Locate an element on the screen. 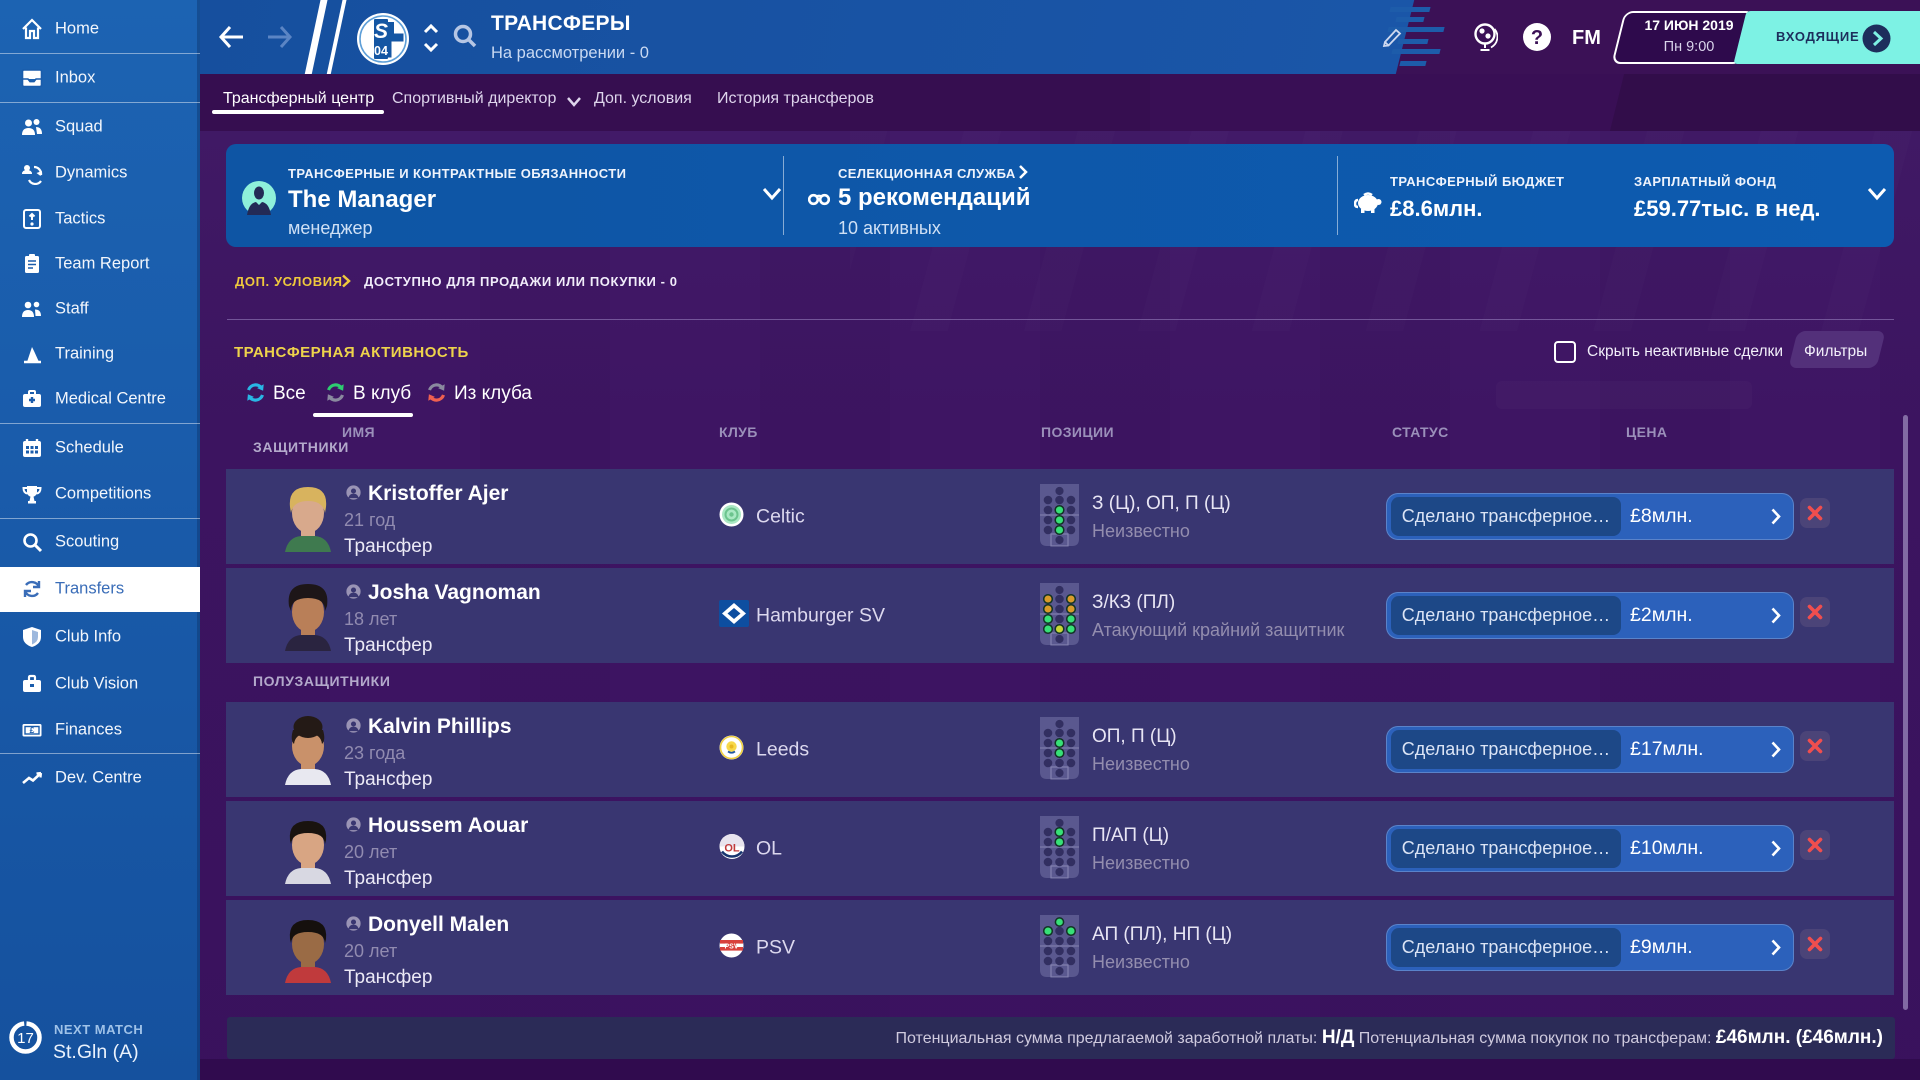 The width and height of the screenshot is (1920, 1080). svg-text: 04 is located at coordinates (381, 51).